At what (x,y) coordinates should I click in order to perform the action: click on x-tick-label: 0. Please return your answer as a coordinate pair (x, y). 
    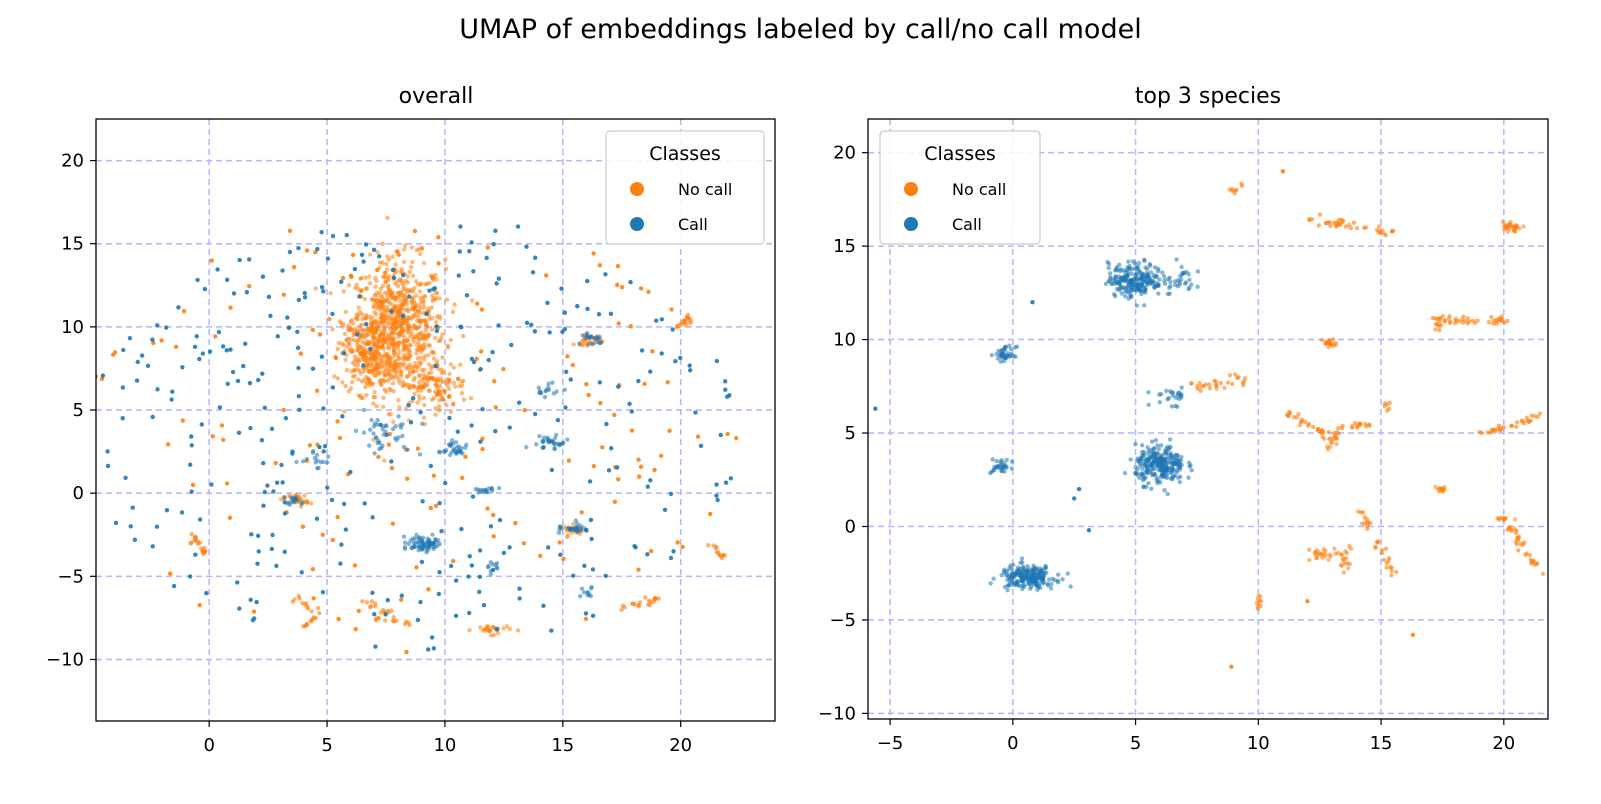
    Looking at the image, I should click on (1012, 743).